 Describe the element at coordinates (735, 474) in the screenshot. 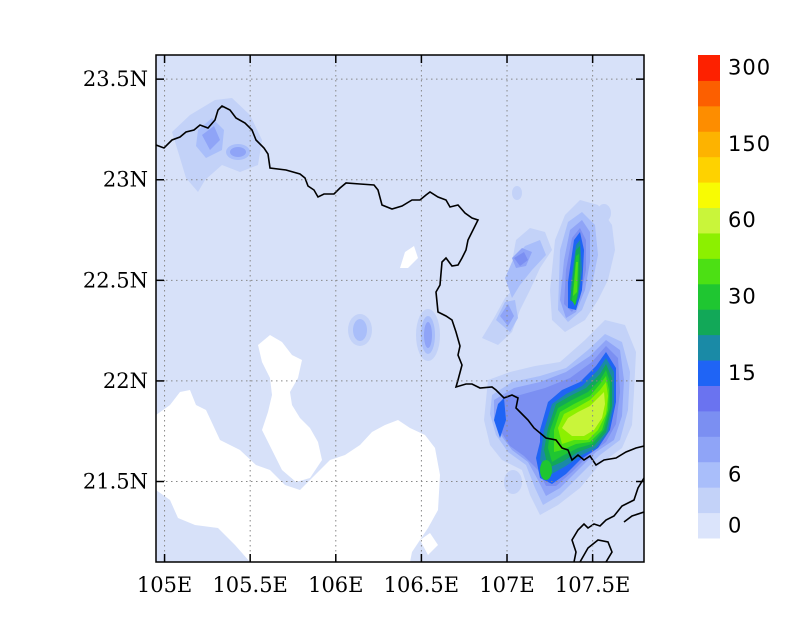

I see `colorbar-label: 6` at that location.